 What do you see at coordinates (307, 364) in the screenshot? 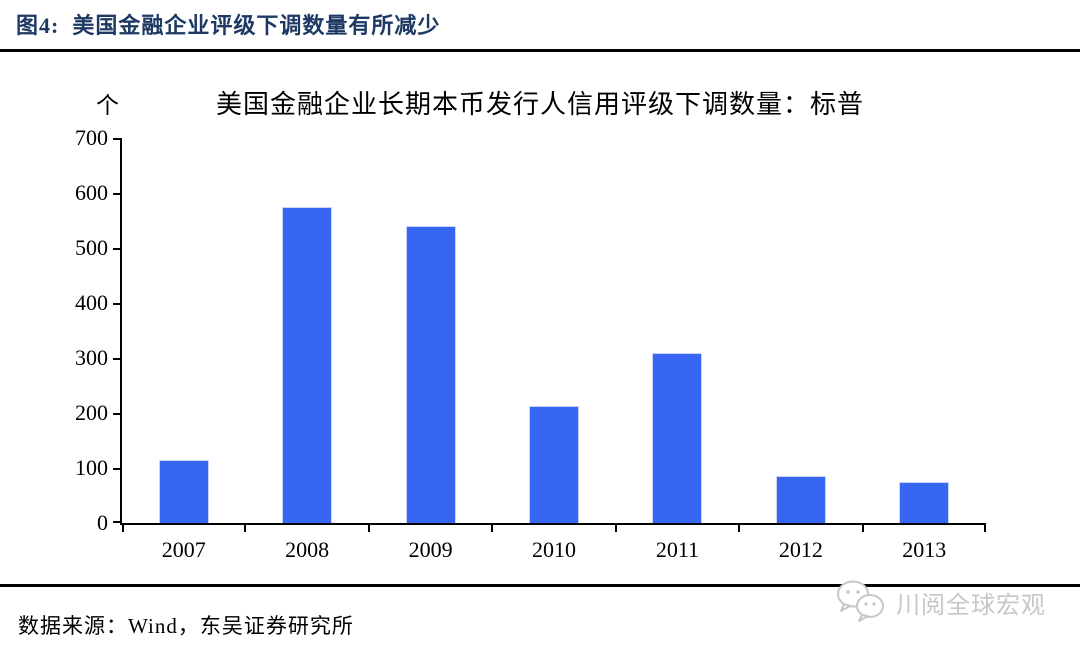
I see `bar-2008` at bounding box center [307, 364].